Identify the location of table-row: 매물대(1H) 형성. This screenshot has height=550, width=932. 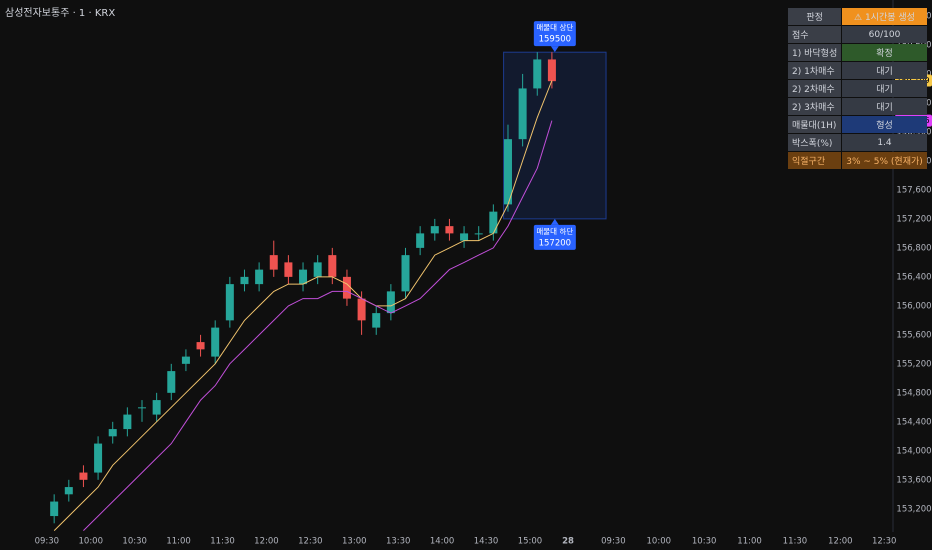
(857, 124).